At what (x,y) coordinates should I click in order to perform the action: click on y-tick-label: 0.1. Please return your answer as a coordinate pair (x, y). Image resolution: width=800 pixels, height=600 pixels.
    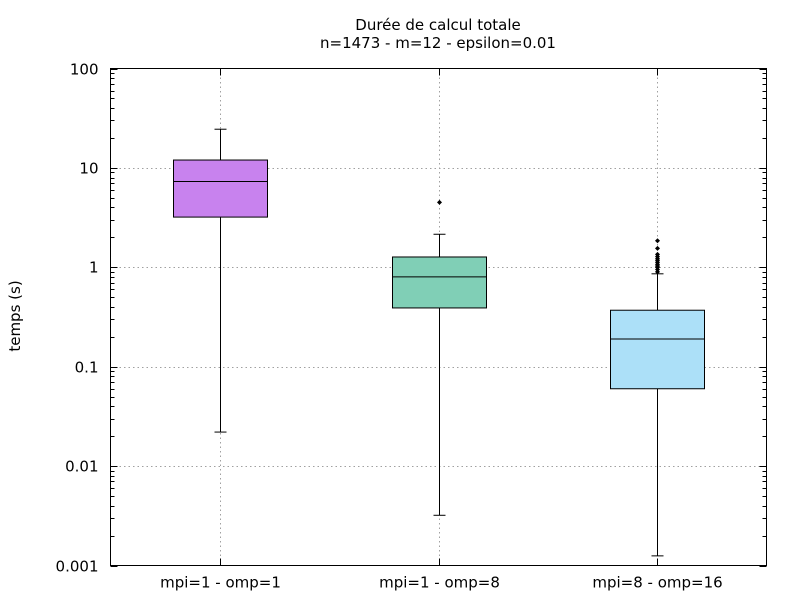
    Looking at the image, I should click on (87, 368).